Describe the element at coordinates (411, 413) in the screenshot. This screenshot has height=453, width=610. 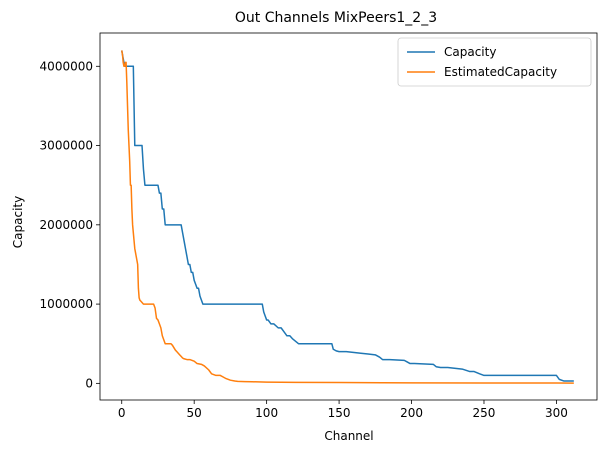
I see `x-tick-label: 200` at that location.